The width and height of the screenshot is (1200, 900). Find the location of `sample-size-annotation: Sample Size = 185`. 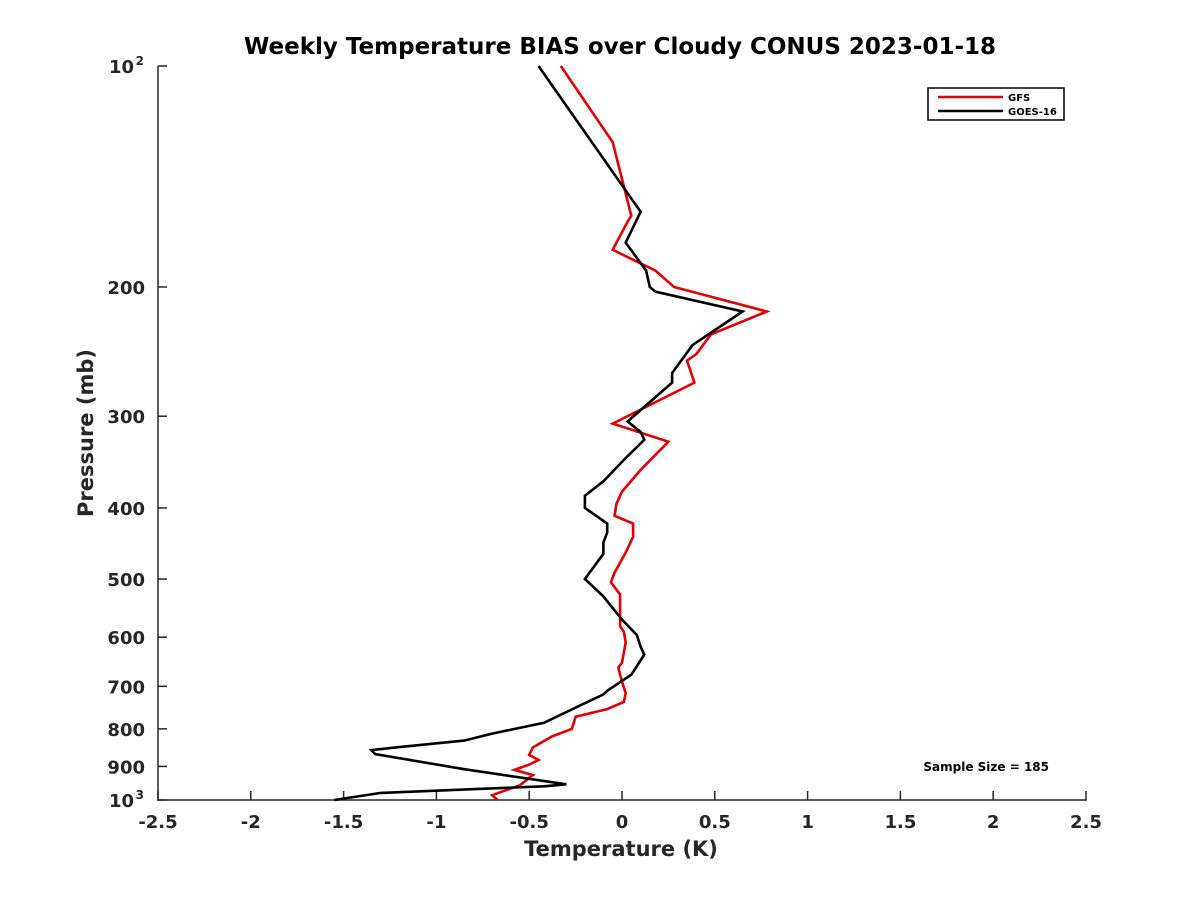

sample-size-annotation: Sample Size = 185 is located at coordinates (986, 767).